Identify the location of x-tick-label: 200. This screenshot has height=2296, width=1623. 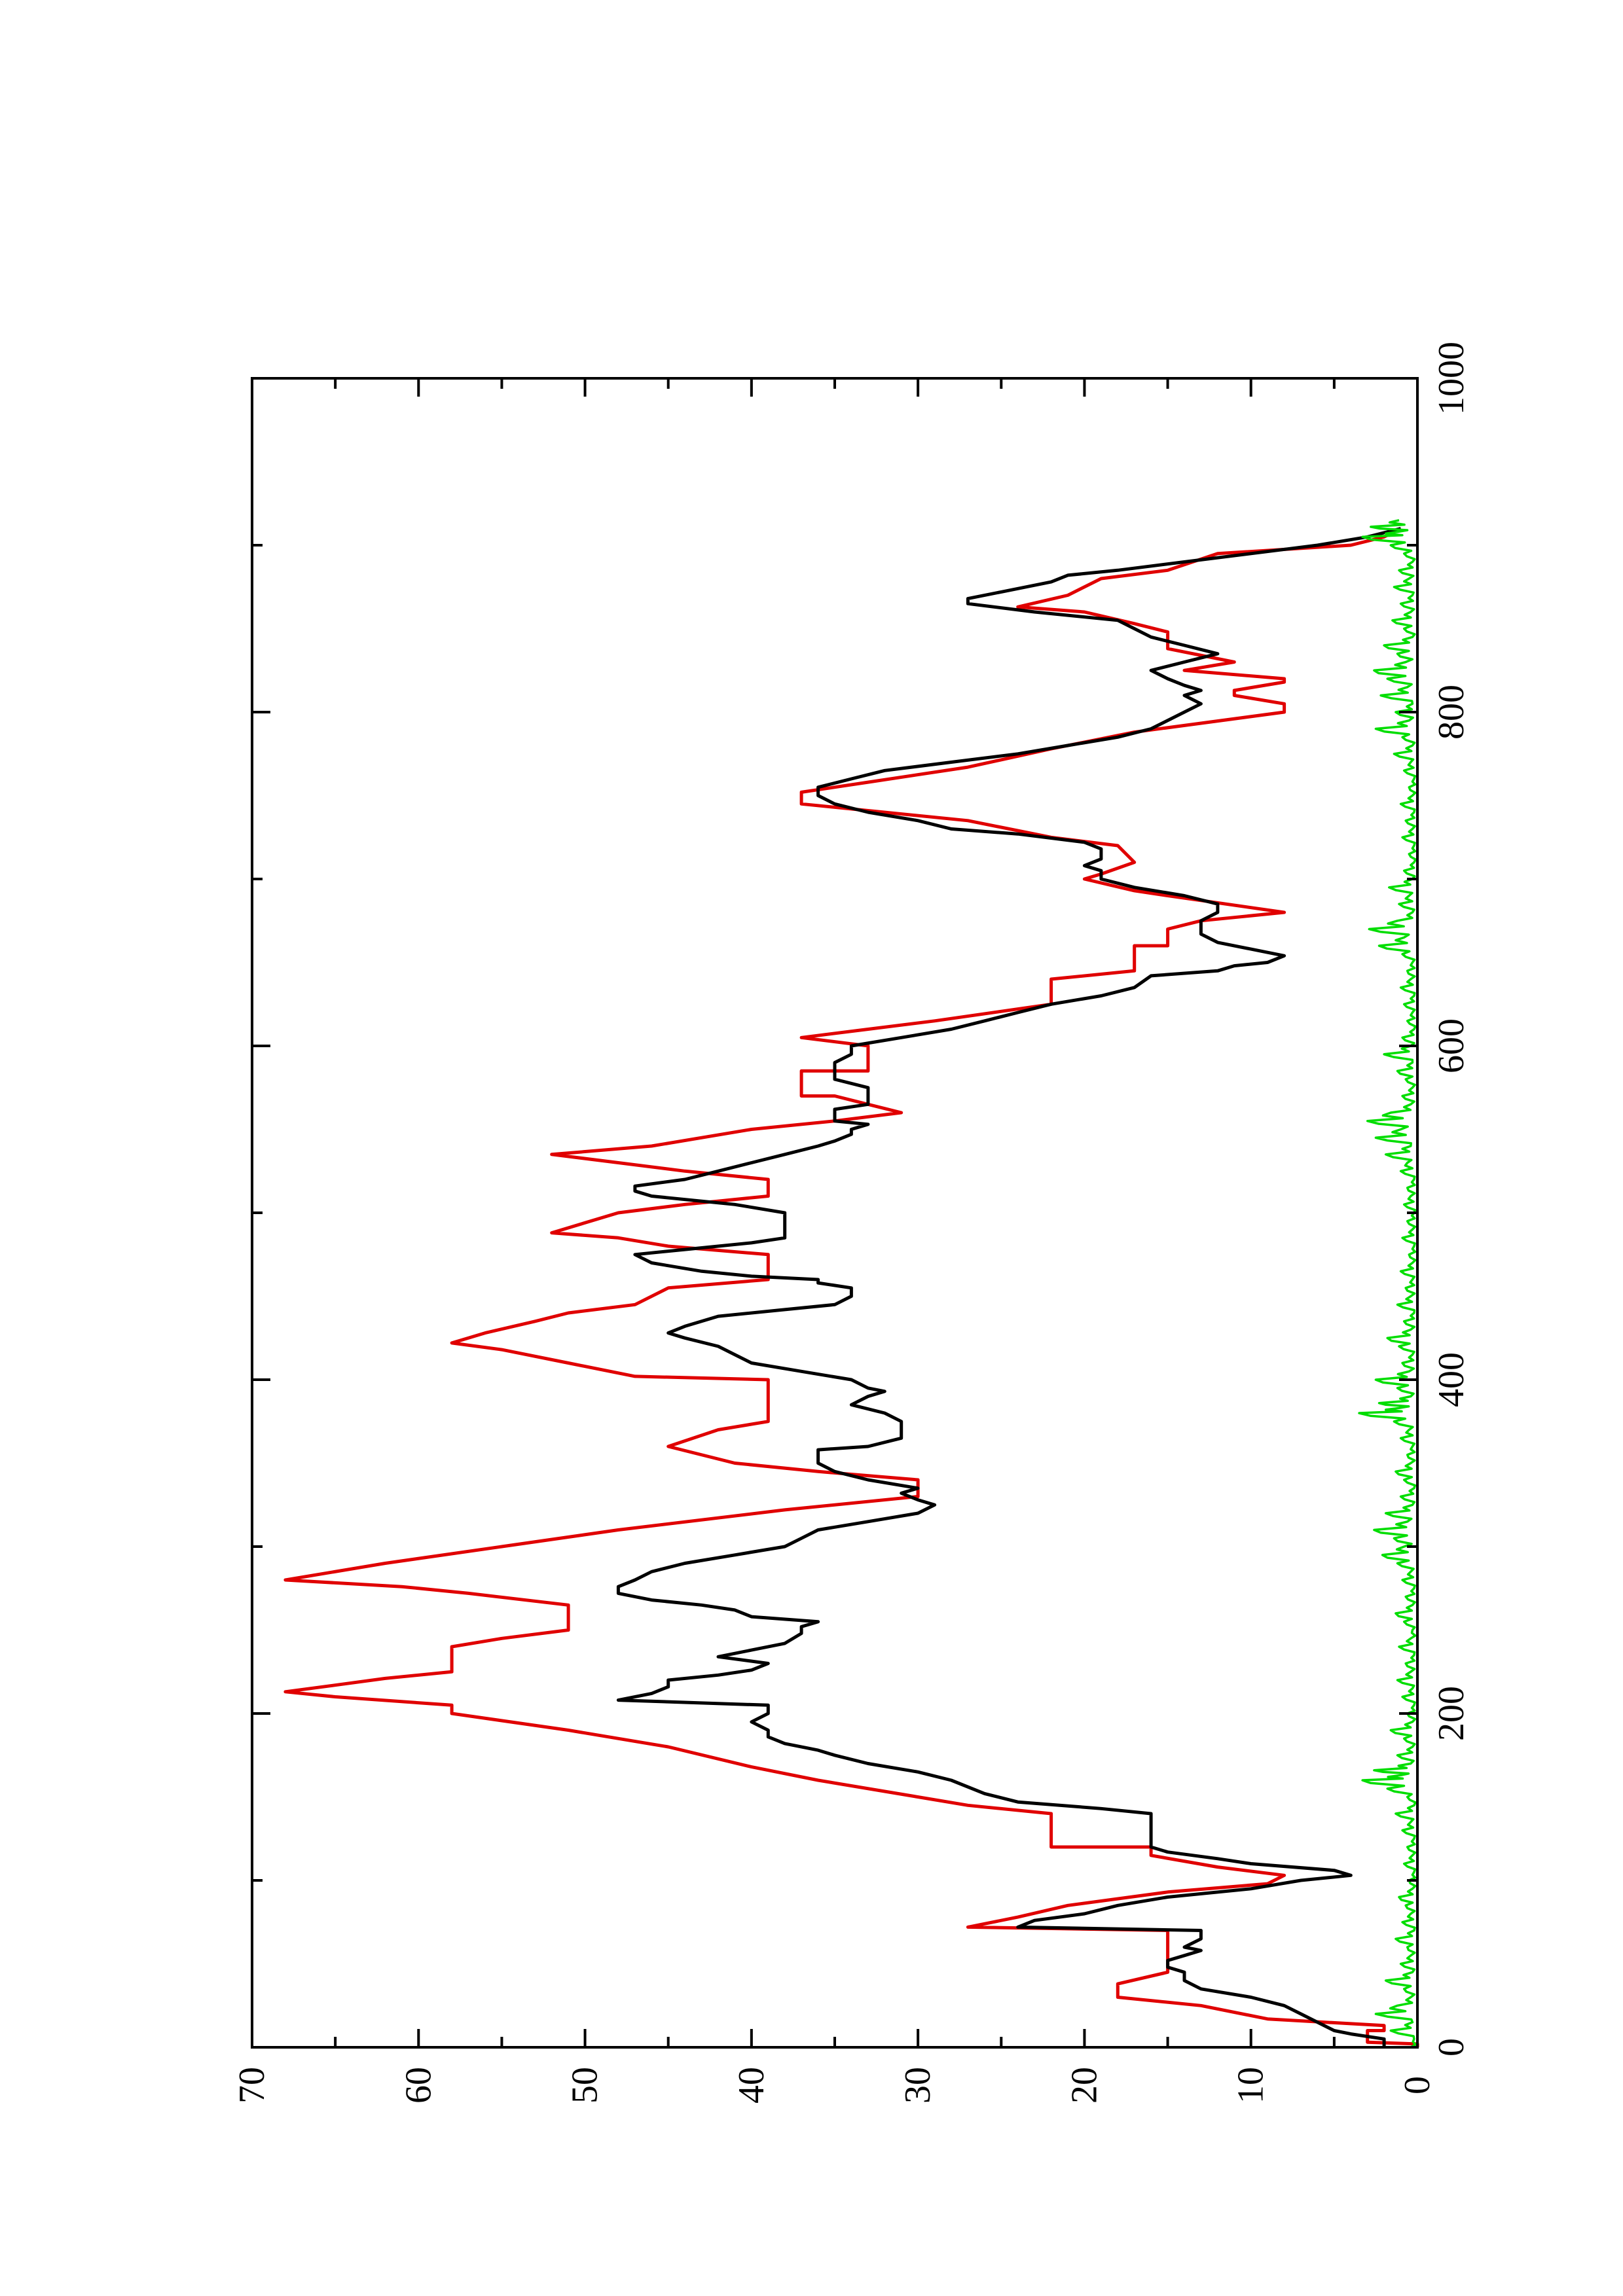
(1451, 1713).